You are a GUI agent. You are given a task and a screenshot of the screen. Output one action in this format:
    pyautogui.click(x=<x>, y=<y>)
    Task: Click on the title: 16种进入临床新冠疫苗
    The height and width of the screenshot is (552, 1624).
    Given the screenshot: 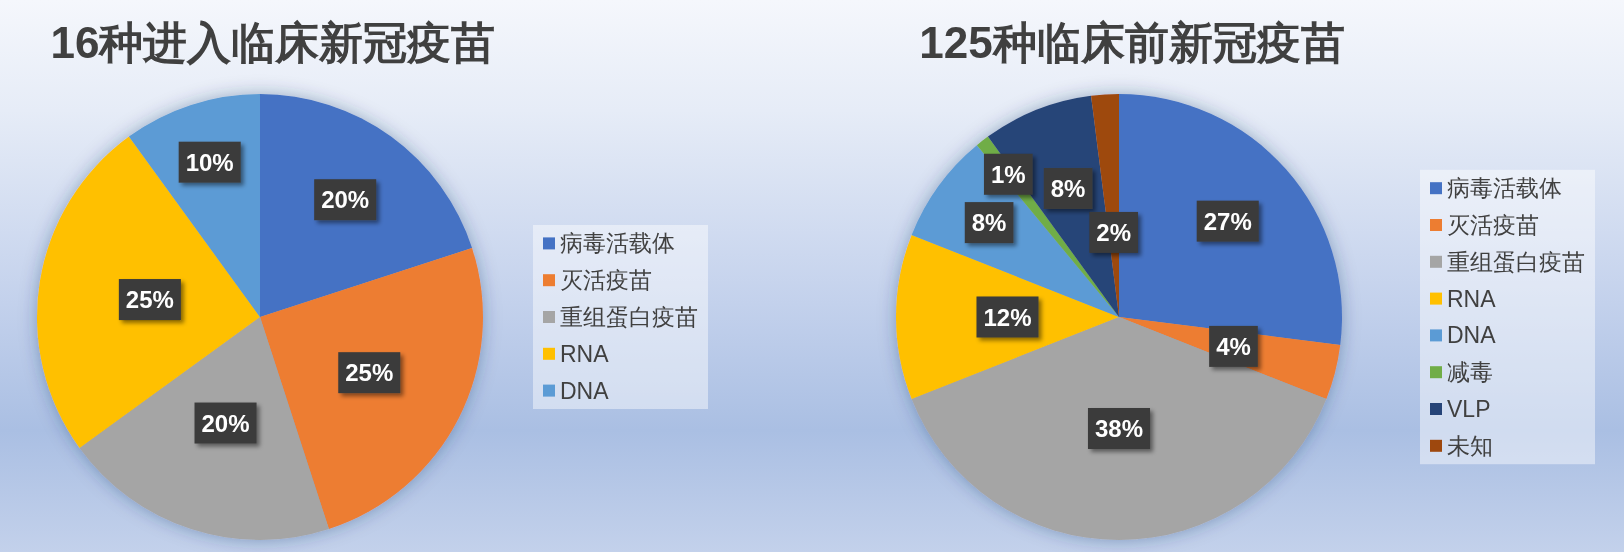 What is the action you would take?
    pyautogui.click(x=273, y=42)
    